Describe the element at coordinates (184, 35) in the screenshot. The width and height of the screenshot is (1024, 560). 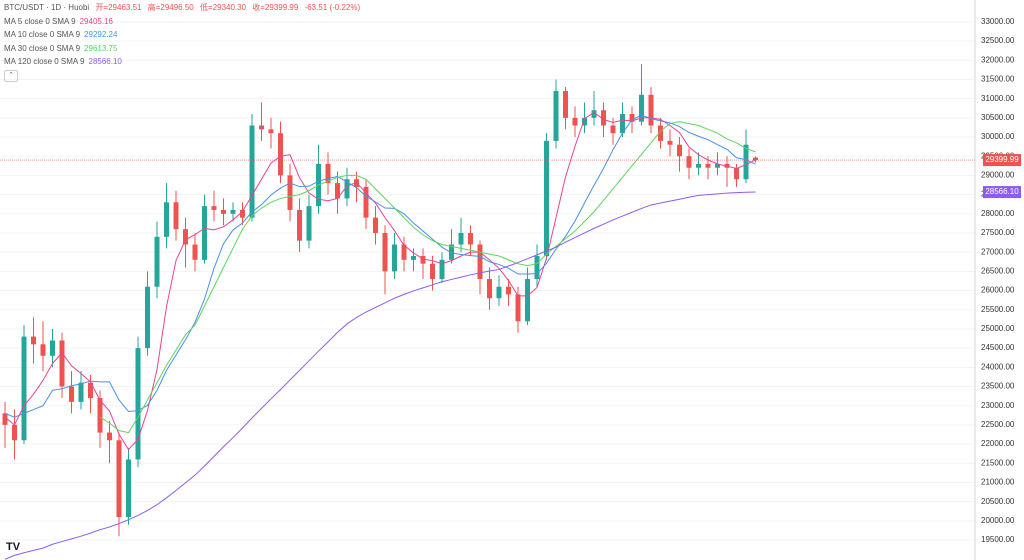
I see `ma-legend-row: MA 10 close 0 SMA 9 29292.24` at that location.